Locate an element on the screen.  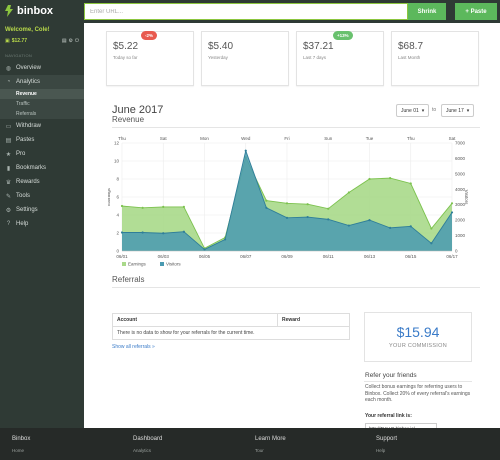
chart-icon: ◔ is located at coordinates (8, 82).